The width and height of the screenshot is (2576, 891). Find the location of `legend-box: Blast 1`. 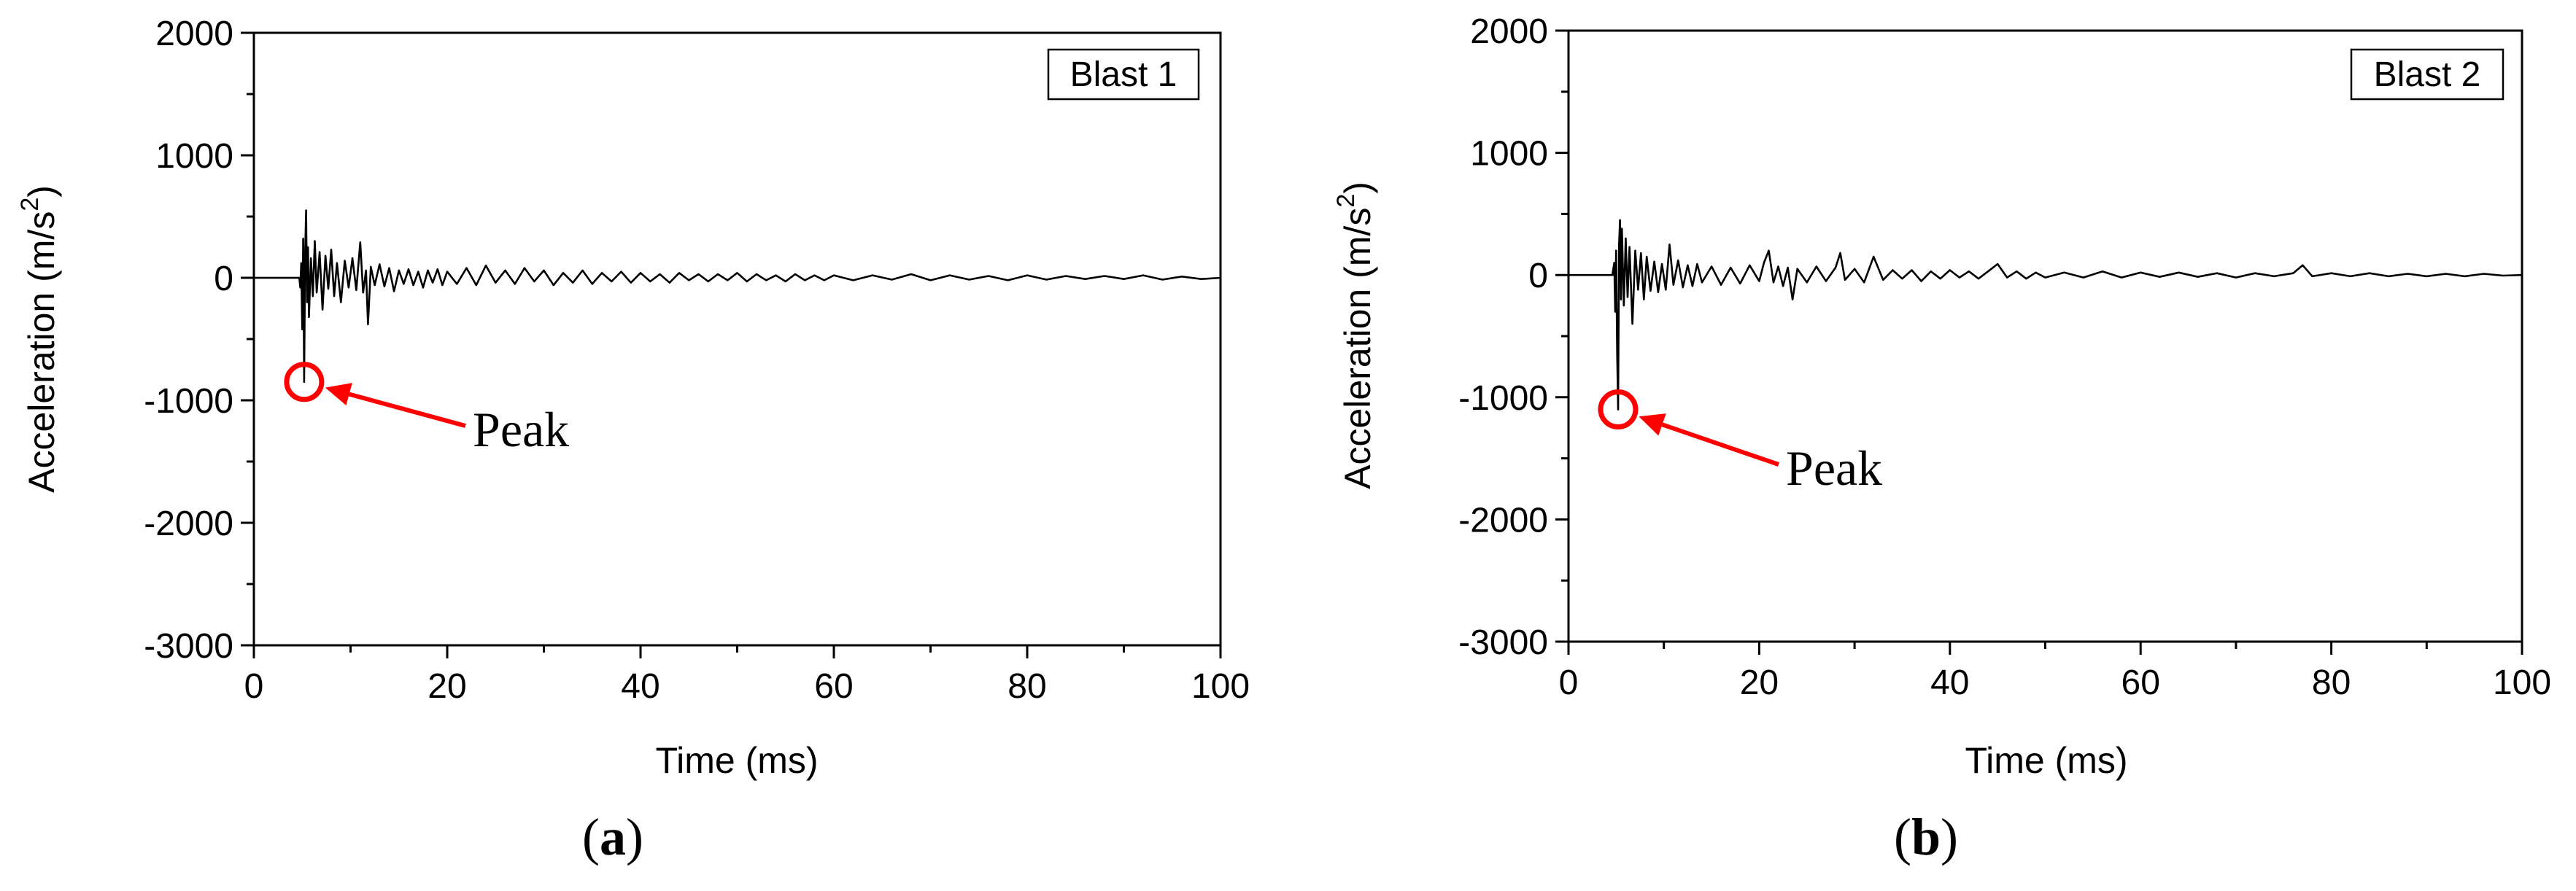

legend-box: Blast 1 is located at coordinates (1123, 74).